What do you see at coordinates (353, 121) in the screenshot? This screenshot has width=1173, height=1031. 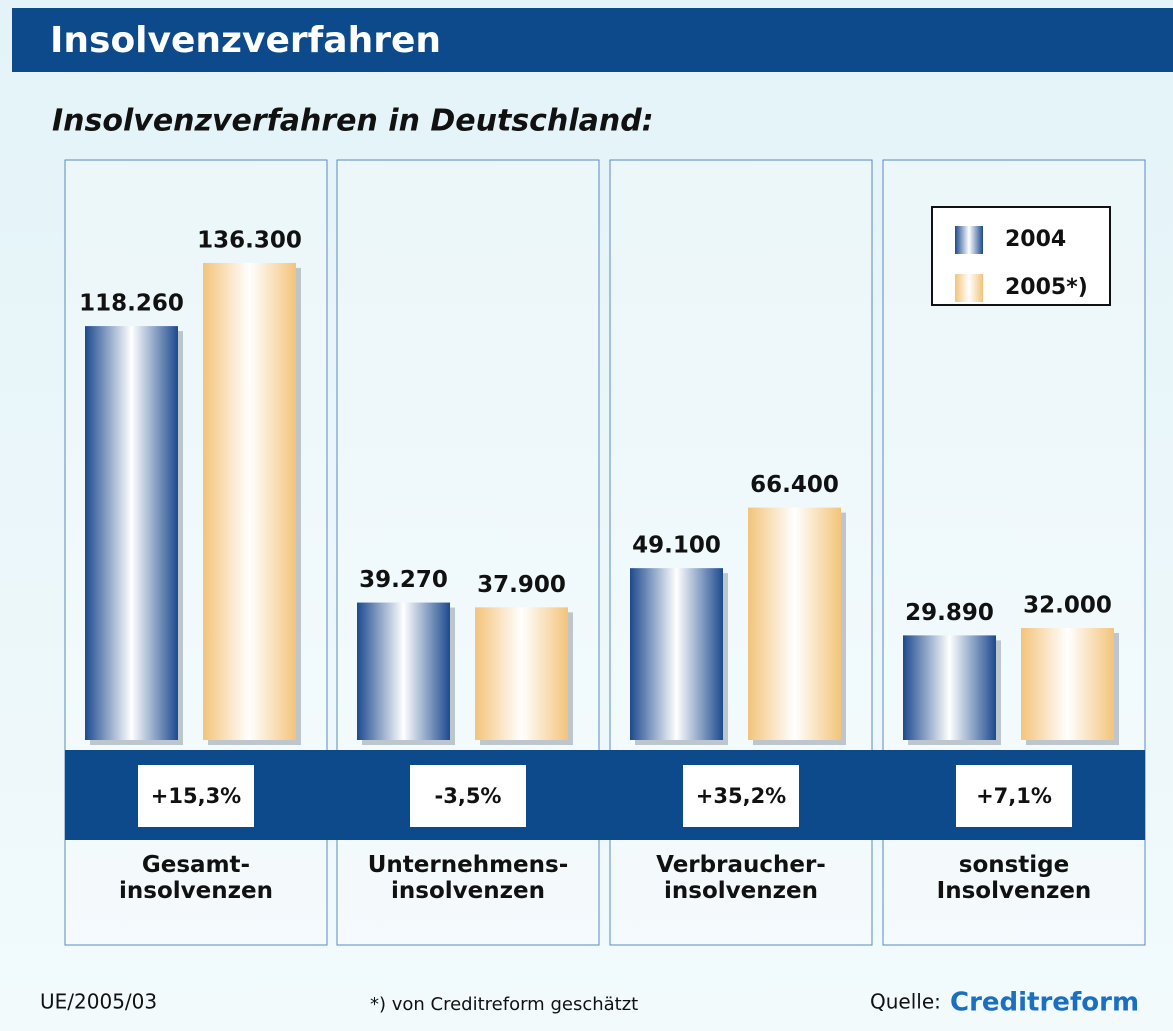 I see `chart-subtitle: Insolvenzverfahren in Deutschland:` at bounding box center [353, 121].